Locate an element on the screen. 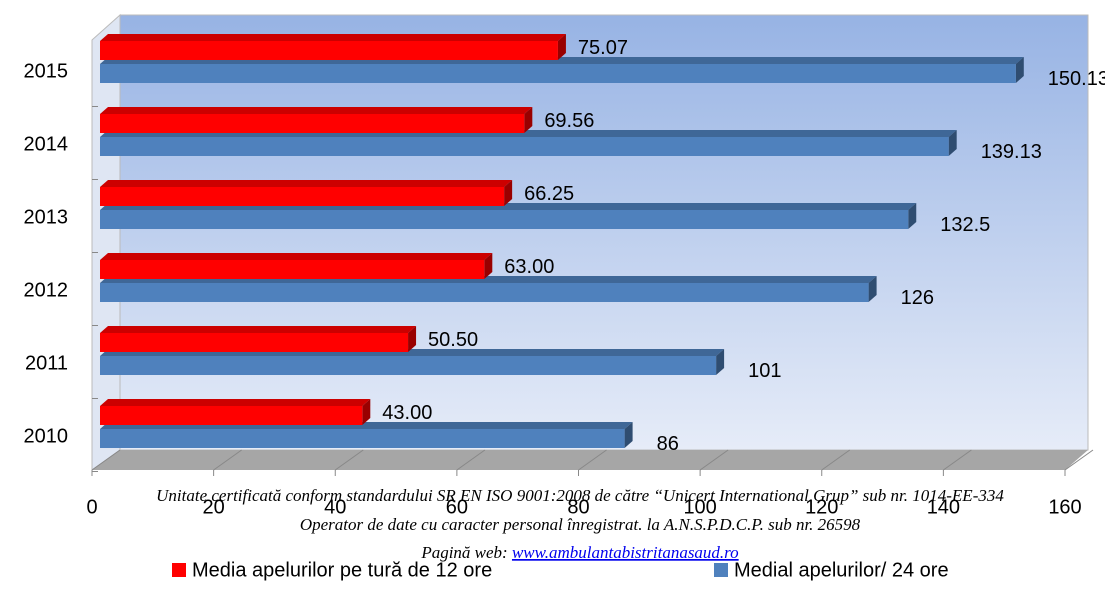 The image size is (1105, 589). y-tick-label: 2014 is located at coordinates (46, 144).